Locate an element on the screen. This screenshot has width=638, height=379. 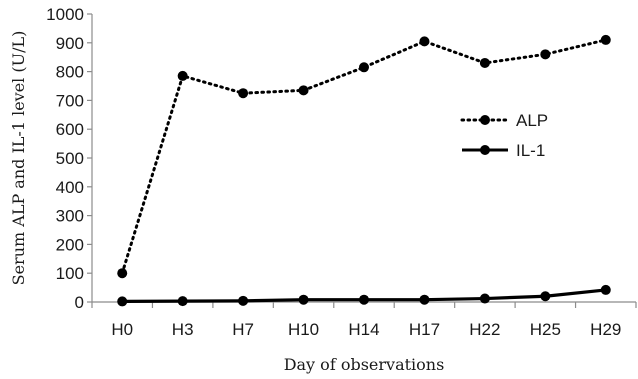
legend-item: ALP is located at coordinates (504, 120).